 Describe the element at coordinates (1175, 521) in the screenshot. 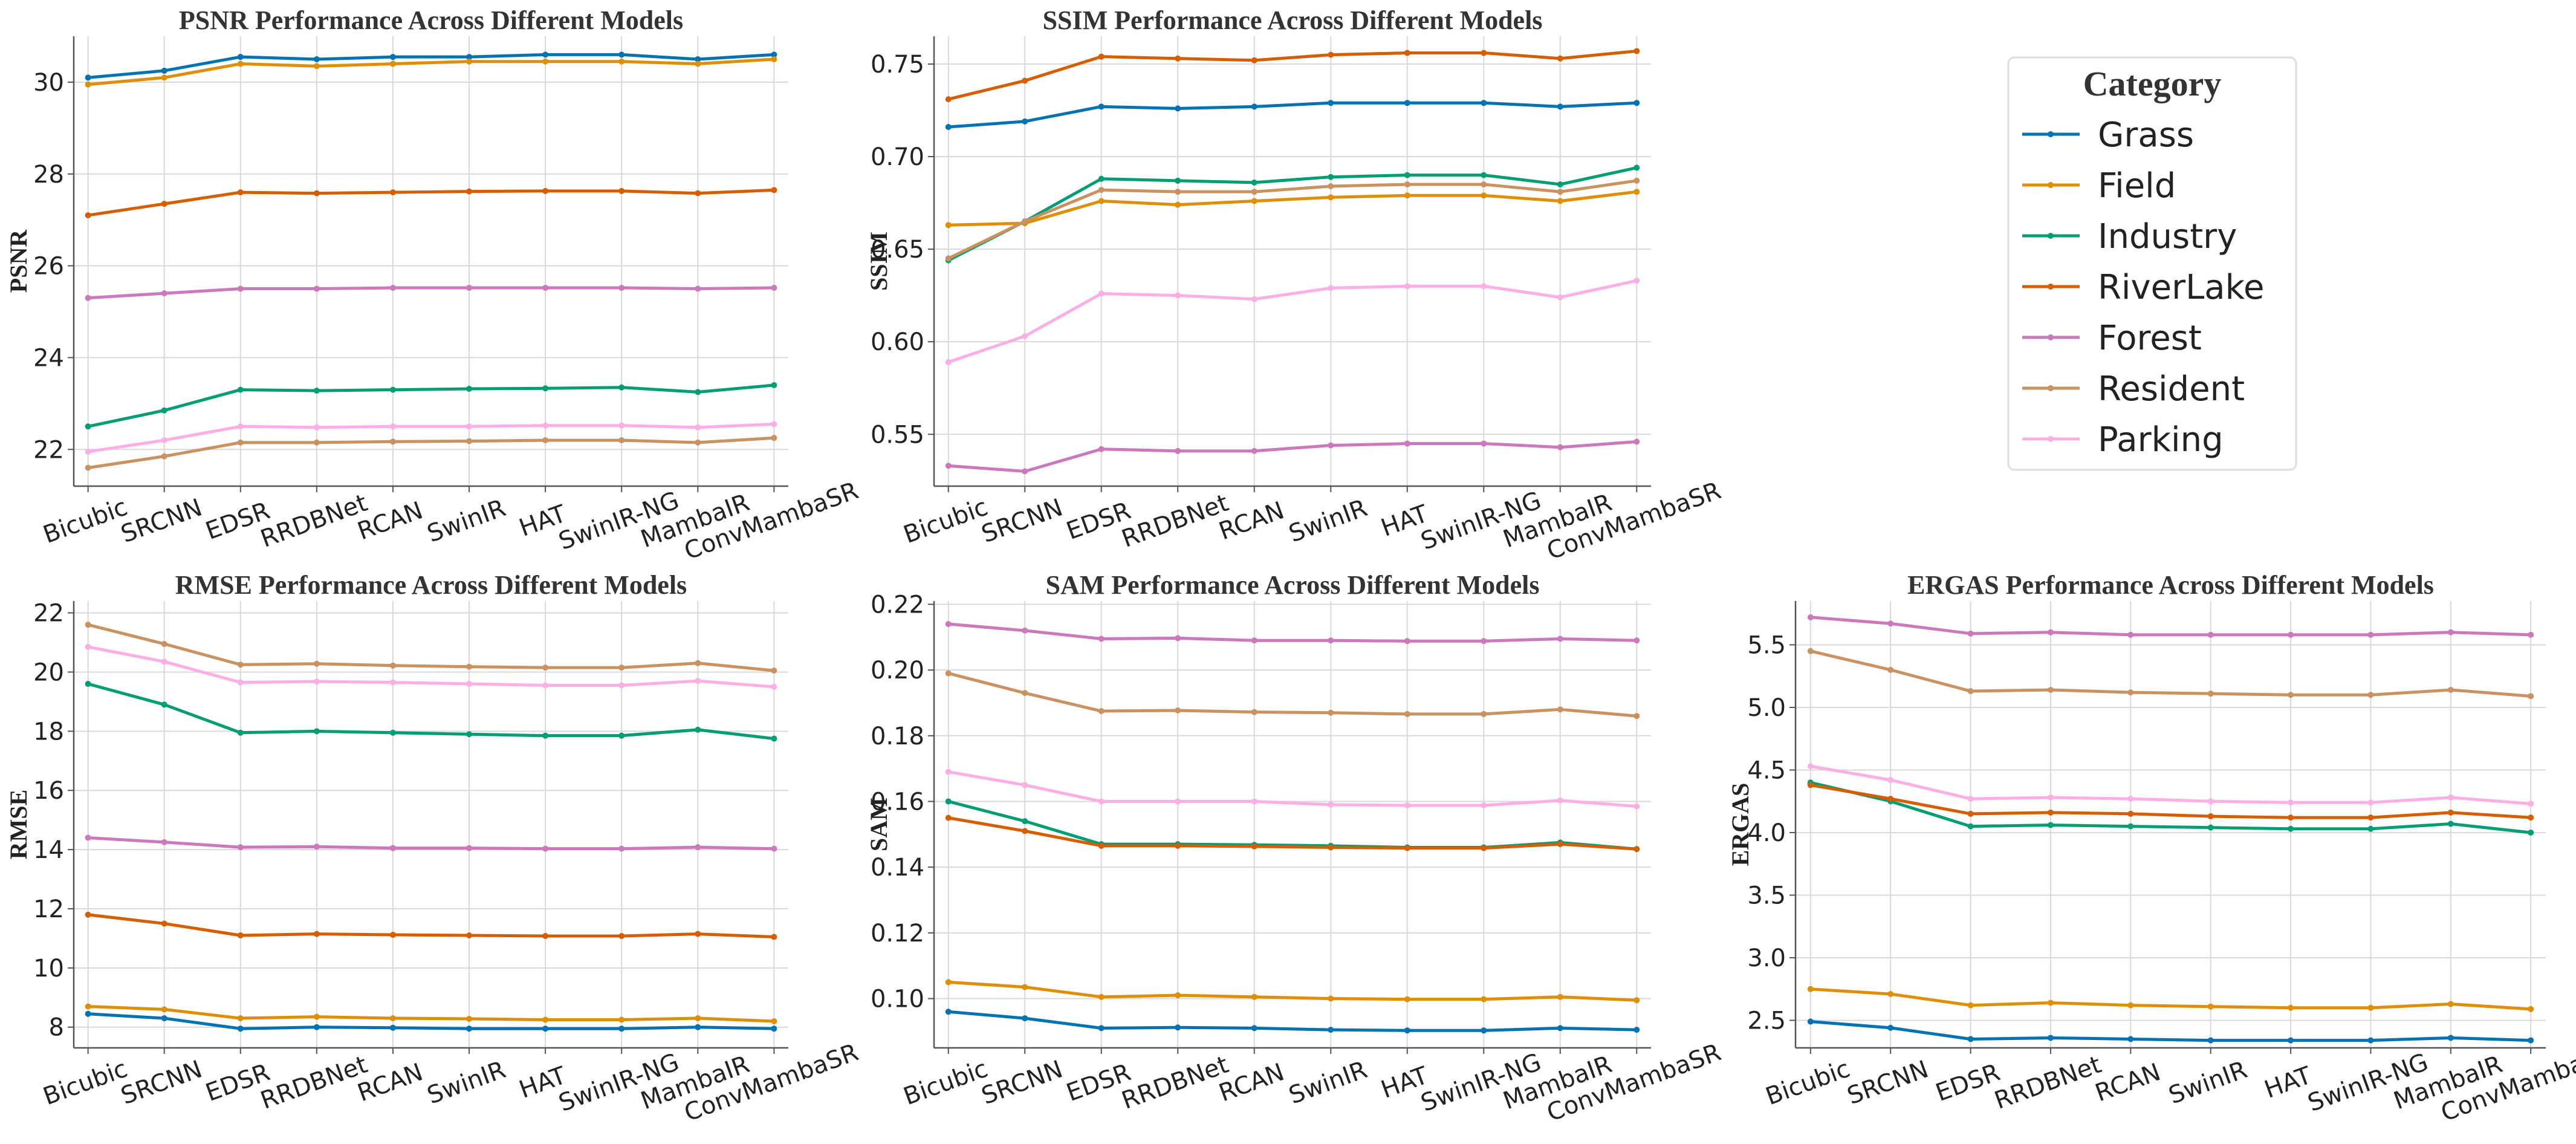

I see `x-tick-label: RRDBNet` at that location.